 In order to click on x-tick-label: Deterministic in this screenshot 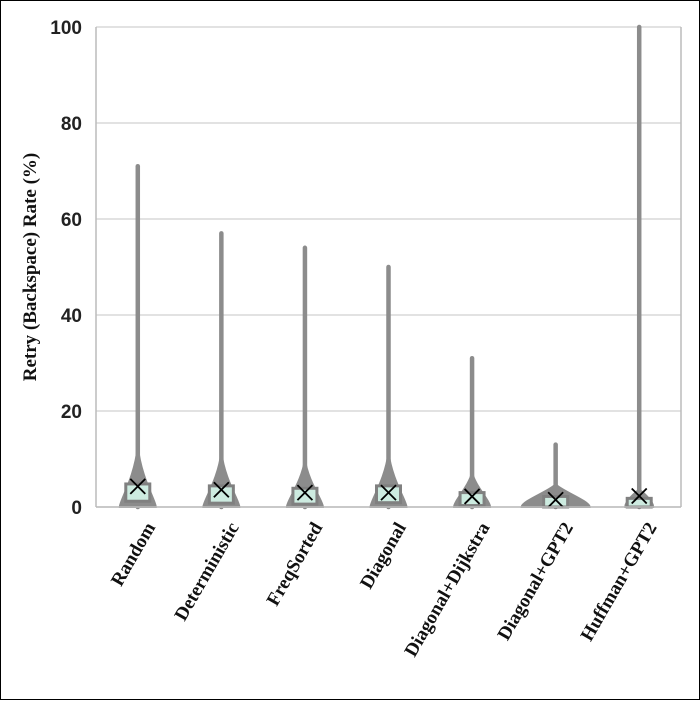, I will do `click(207, 572)`.